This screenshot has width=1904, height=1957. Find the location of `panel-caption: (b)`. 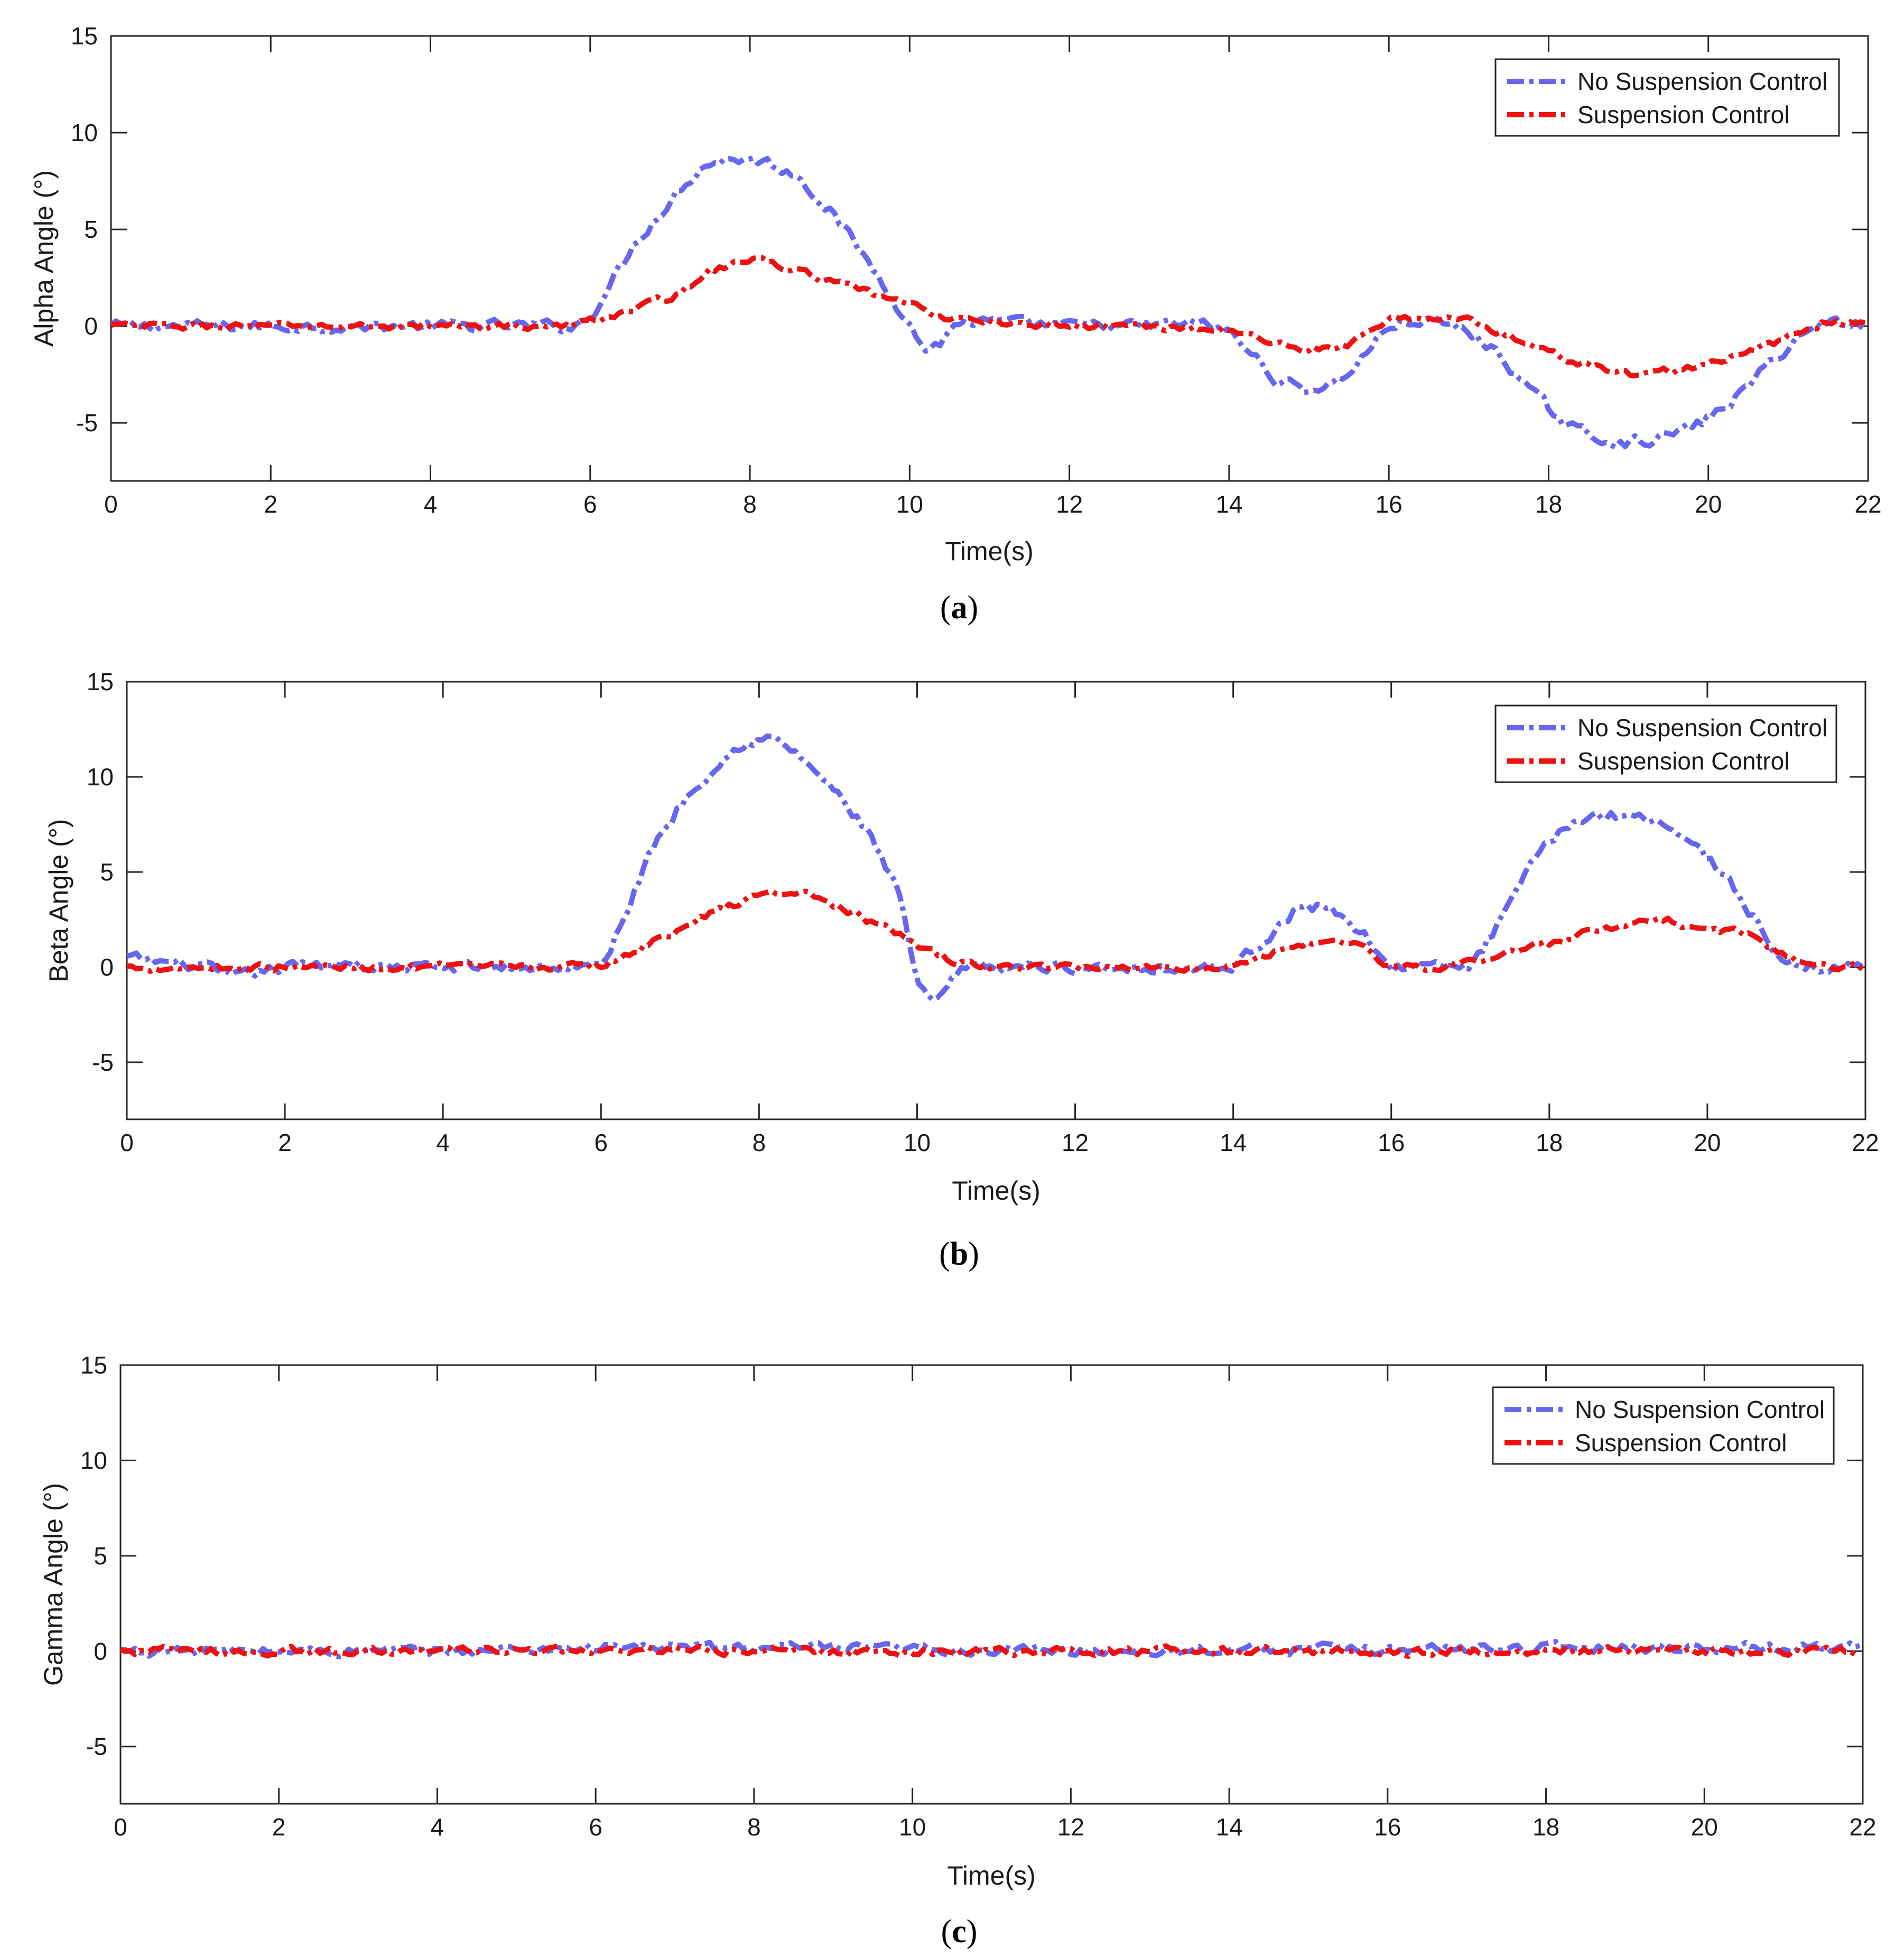

panel-caption: (b) is located at coordinates (959, 1254).